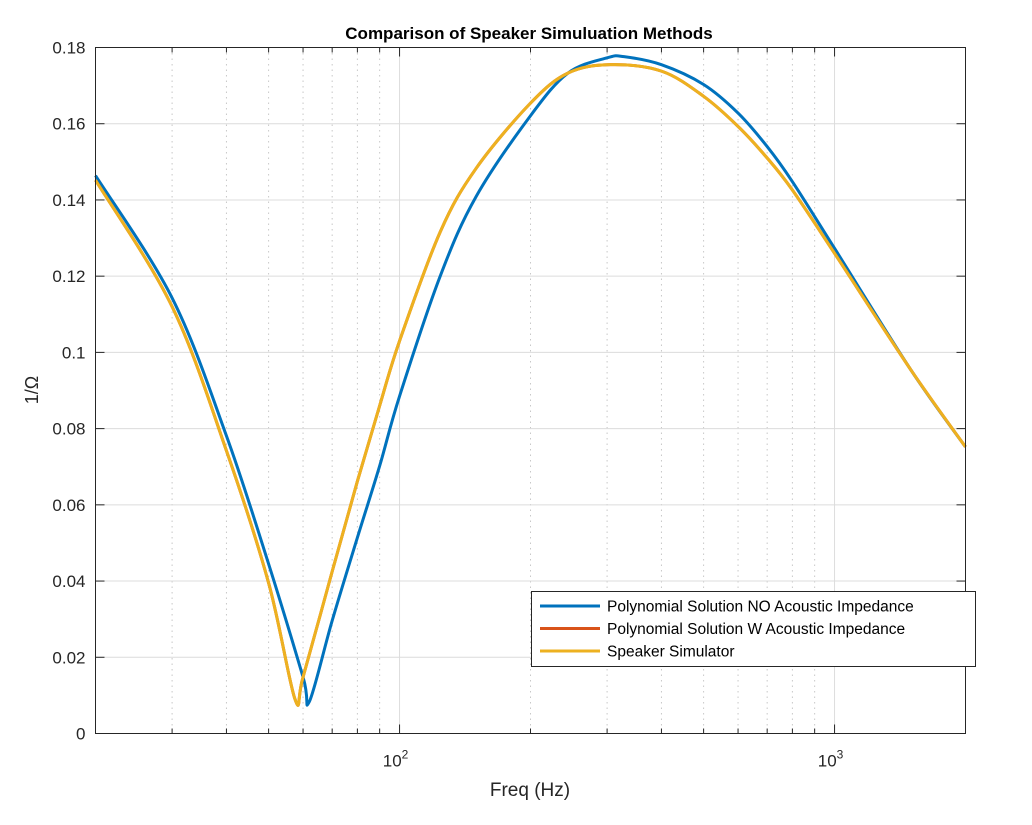  I want to click on y-tick-label: 0.18, so click(68, 48).